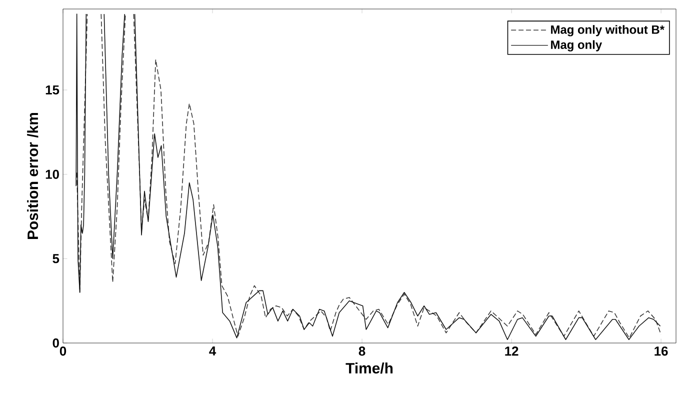 Image resolution: width=679 pixels, height=404 pixels. Describe the element at coordinates (55, 343) in the screenshot. I see `y-tick-label: 0` at that location.